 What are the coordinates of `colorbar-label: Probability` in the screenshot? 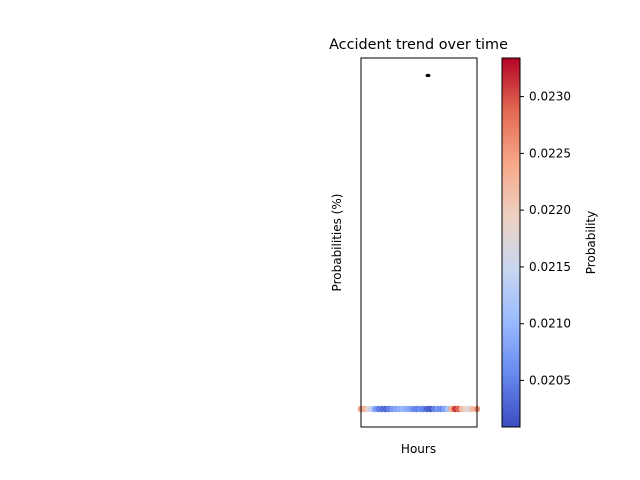 It's located at (591, 242).